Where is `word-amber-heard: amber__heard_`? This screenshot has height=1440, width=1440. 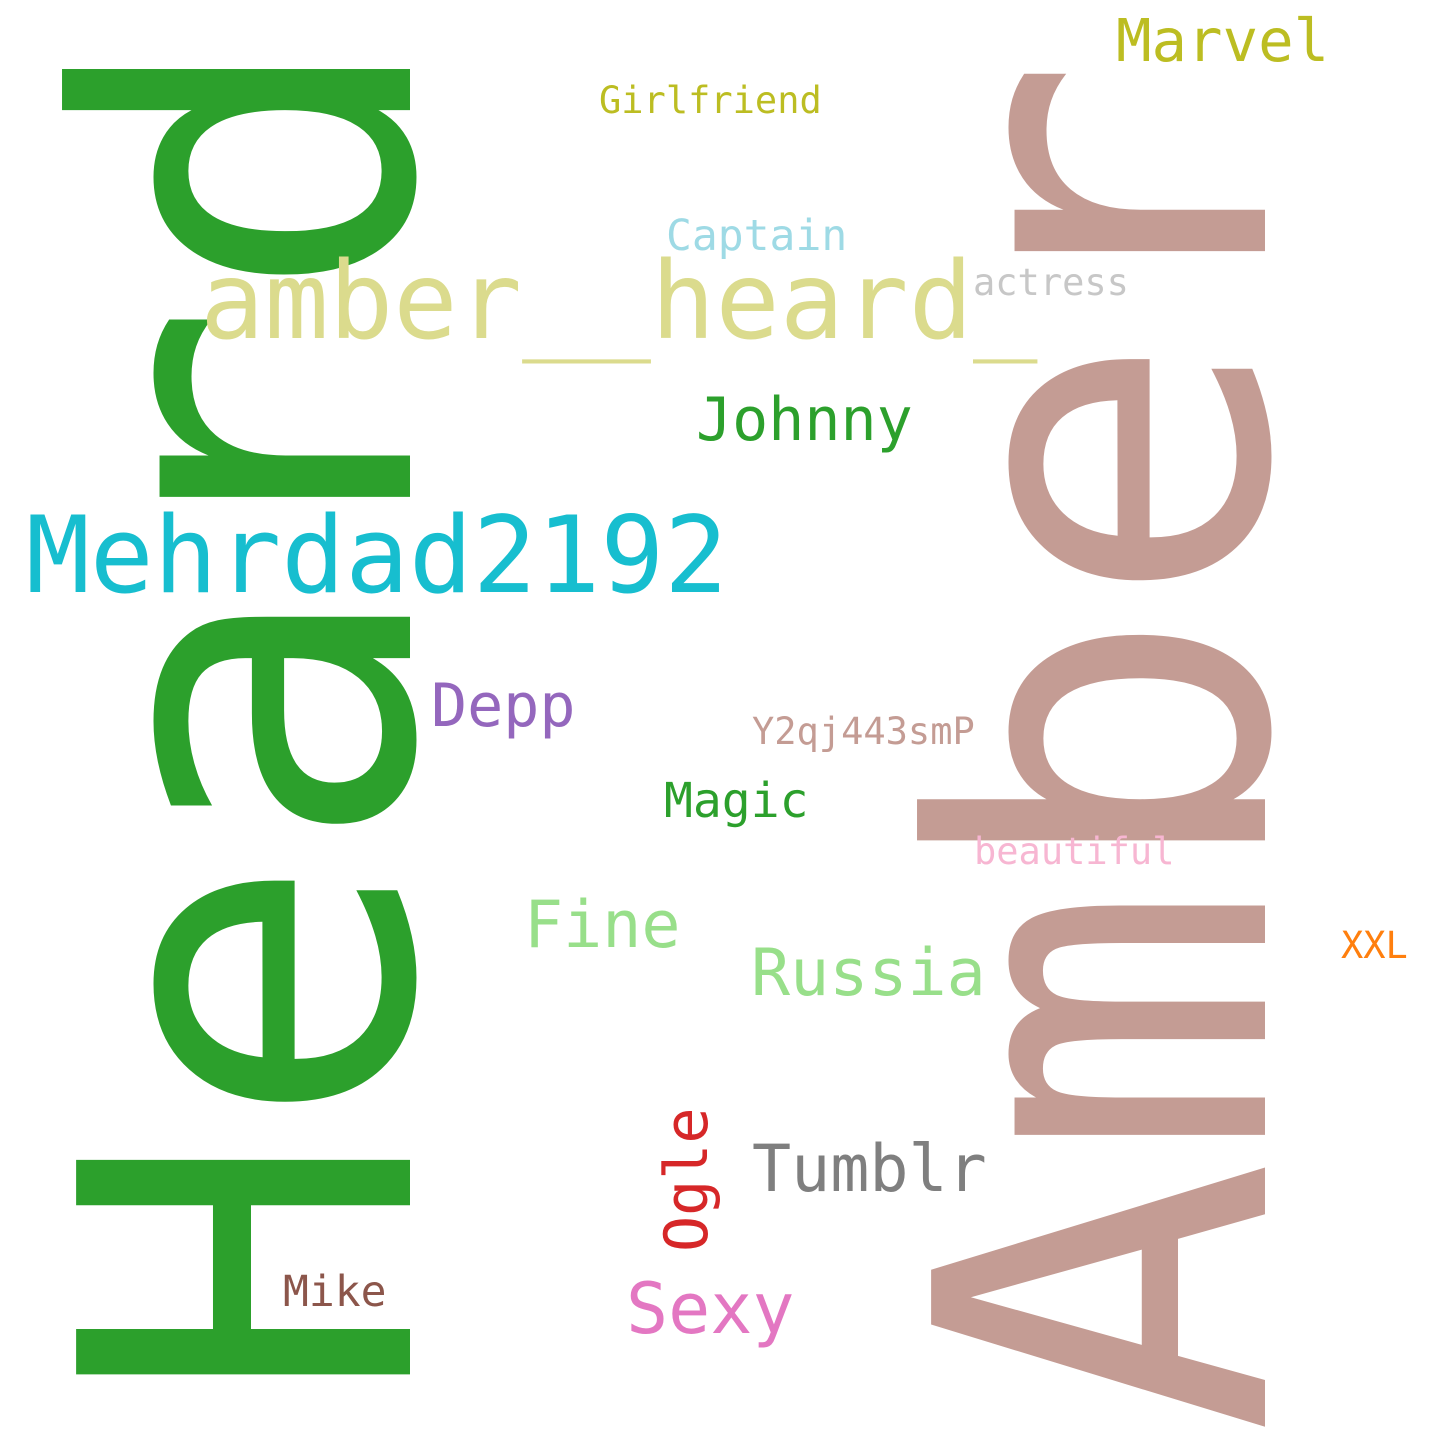 word-amber-heard: amber__heard_ is located at coordinates (619, 302).